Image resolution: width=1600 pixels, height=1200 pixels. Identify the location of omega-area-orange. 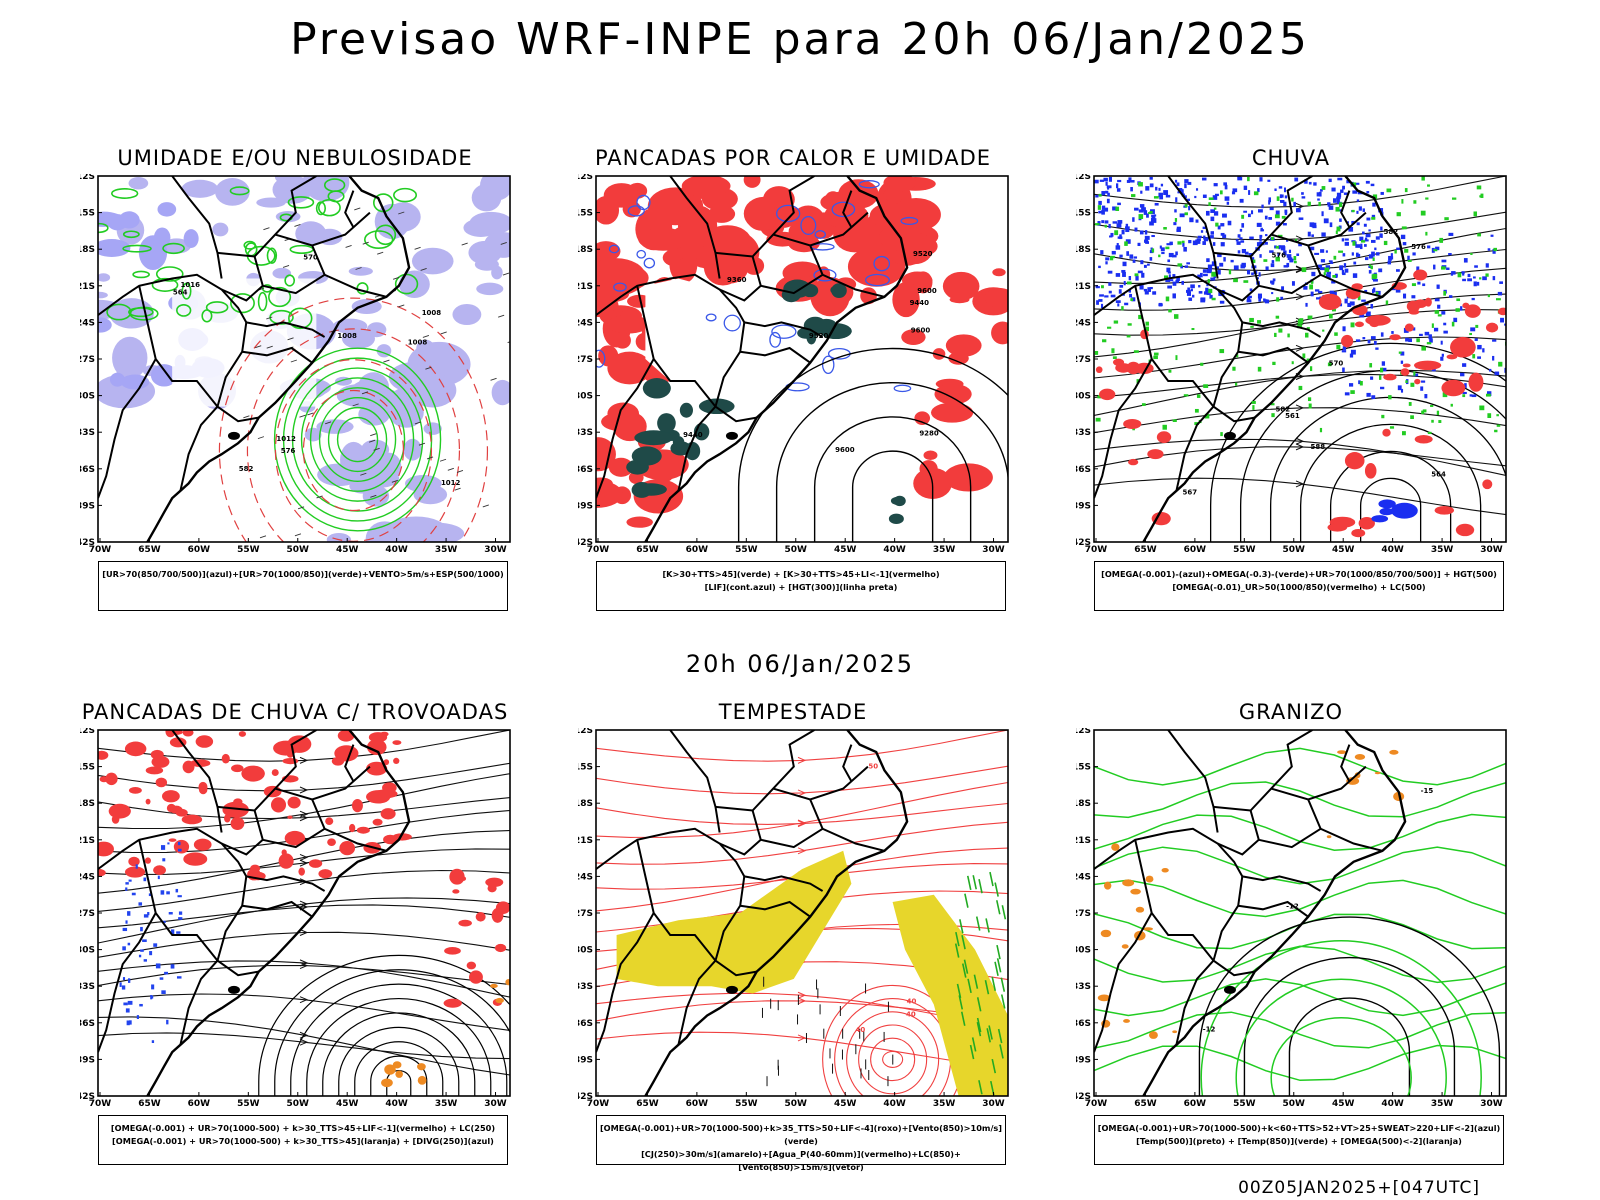
(1148, 929).